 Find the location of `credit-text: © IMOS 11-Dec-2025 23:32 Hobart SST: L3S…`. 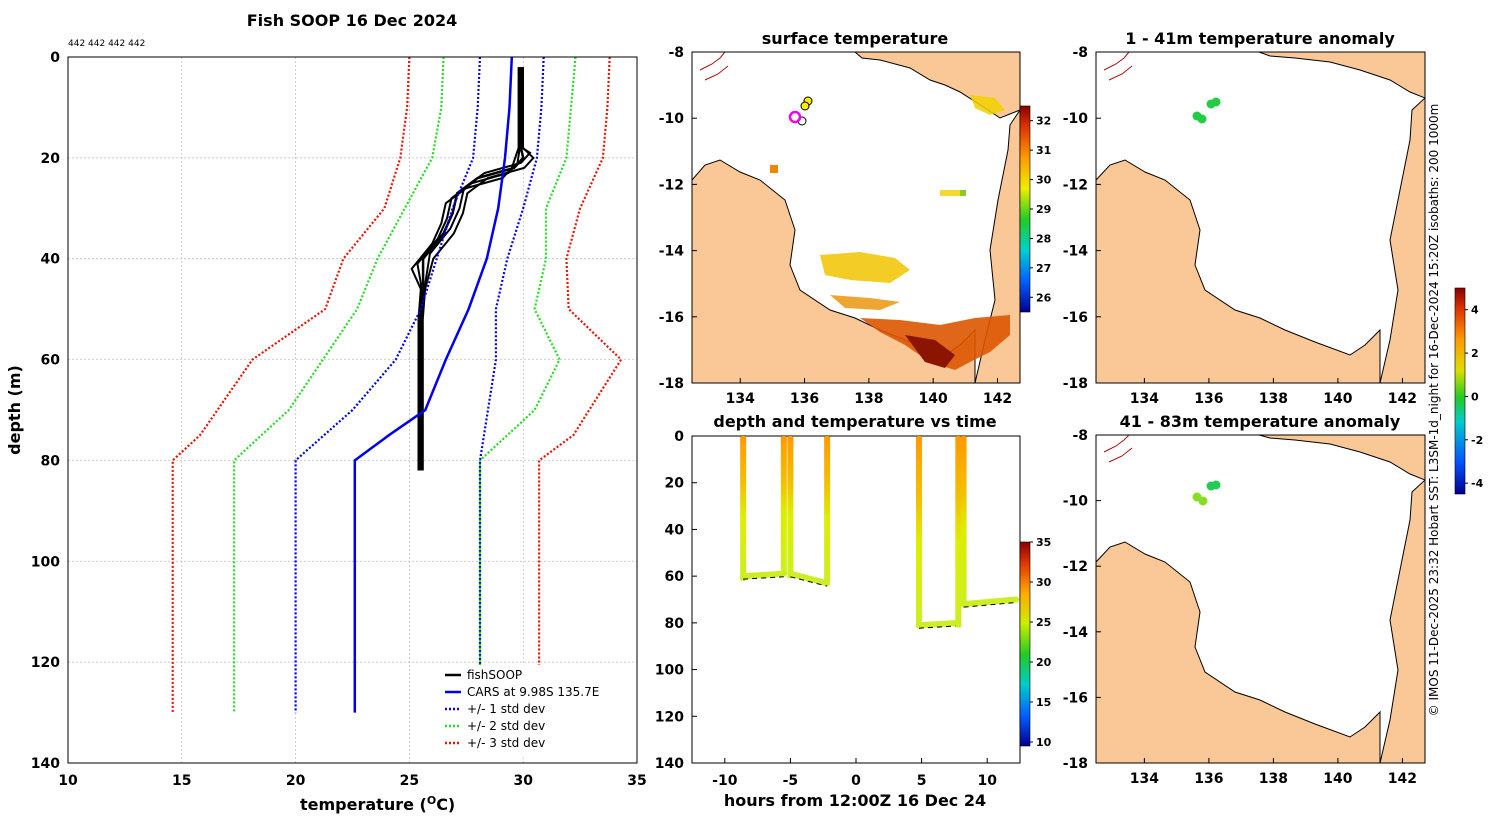

credit-text: © IMOS 11-Dec-2025 23:32 Hobart SST: L3S… is located at coordinates (1434, 410).